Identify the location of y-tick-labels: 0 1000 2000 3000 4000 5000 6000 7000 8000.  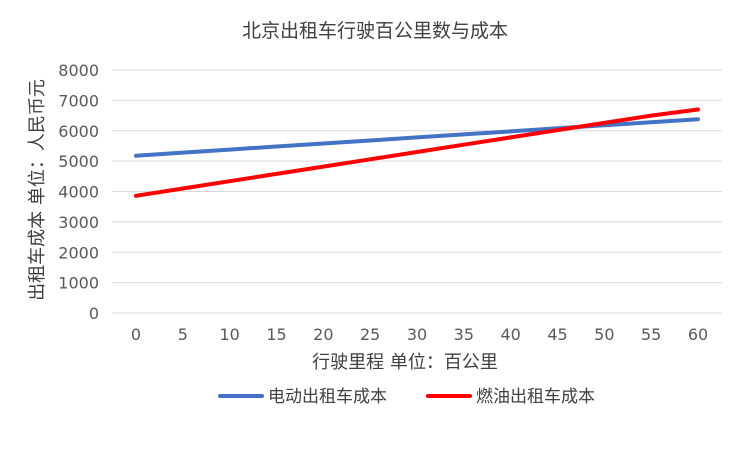
(78, 192).